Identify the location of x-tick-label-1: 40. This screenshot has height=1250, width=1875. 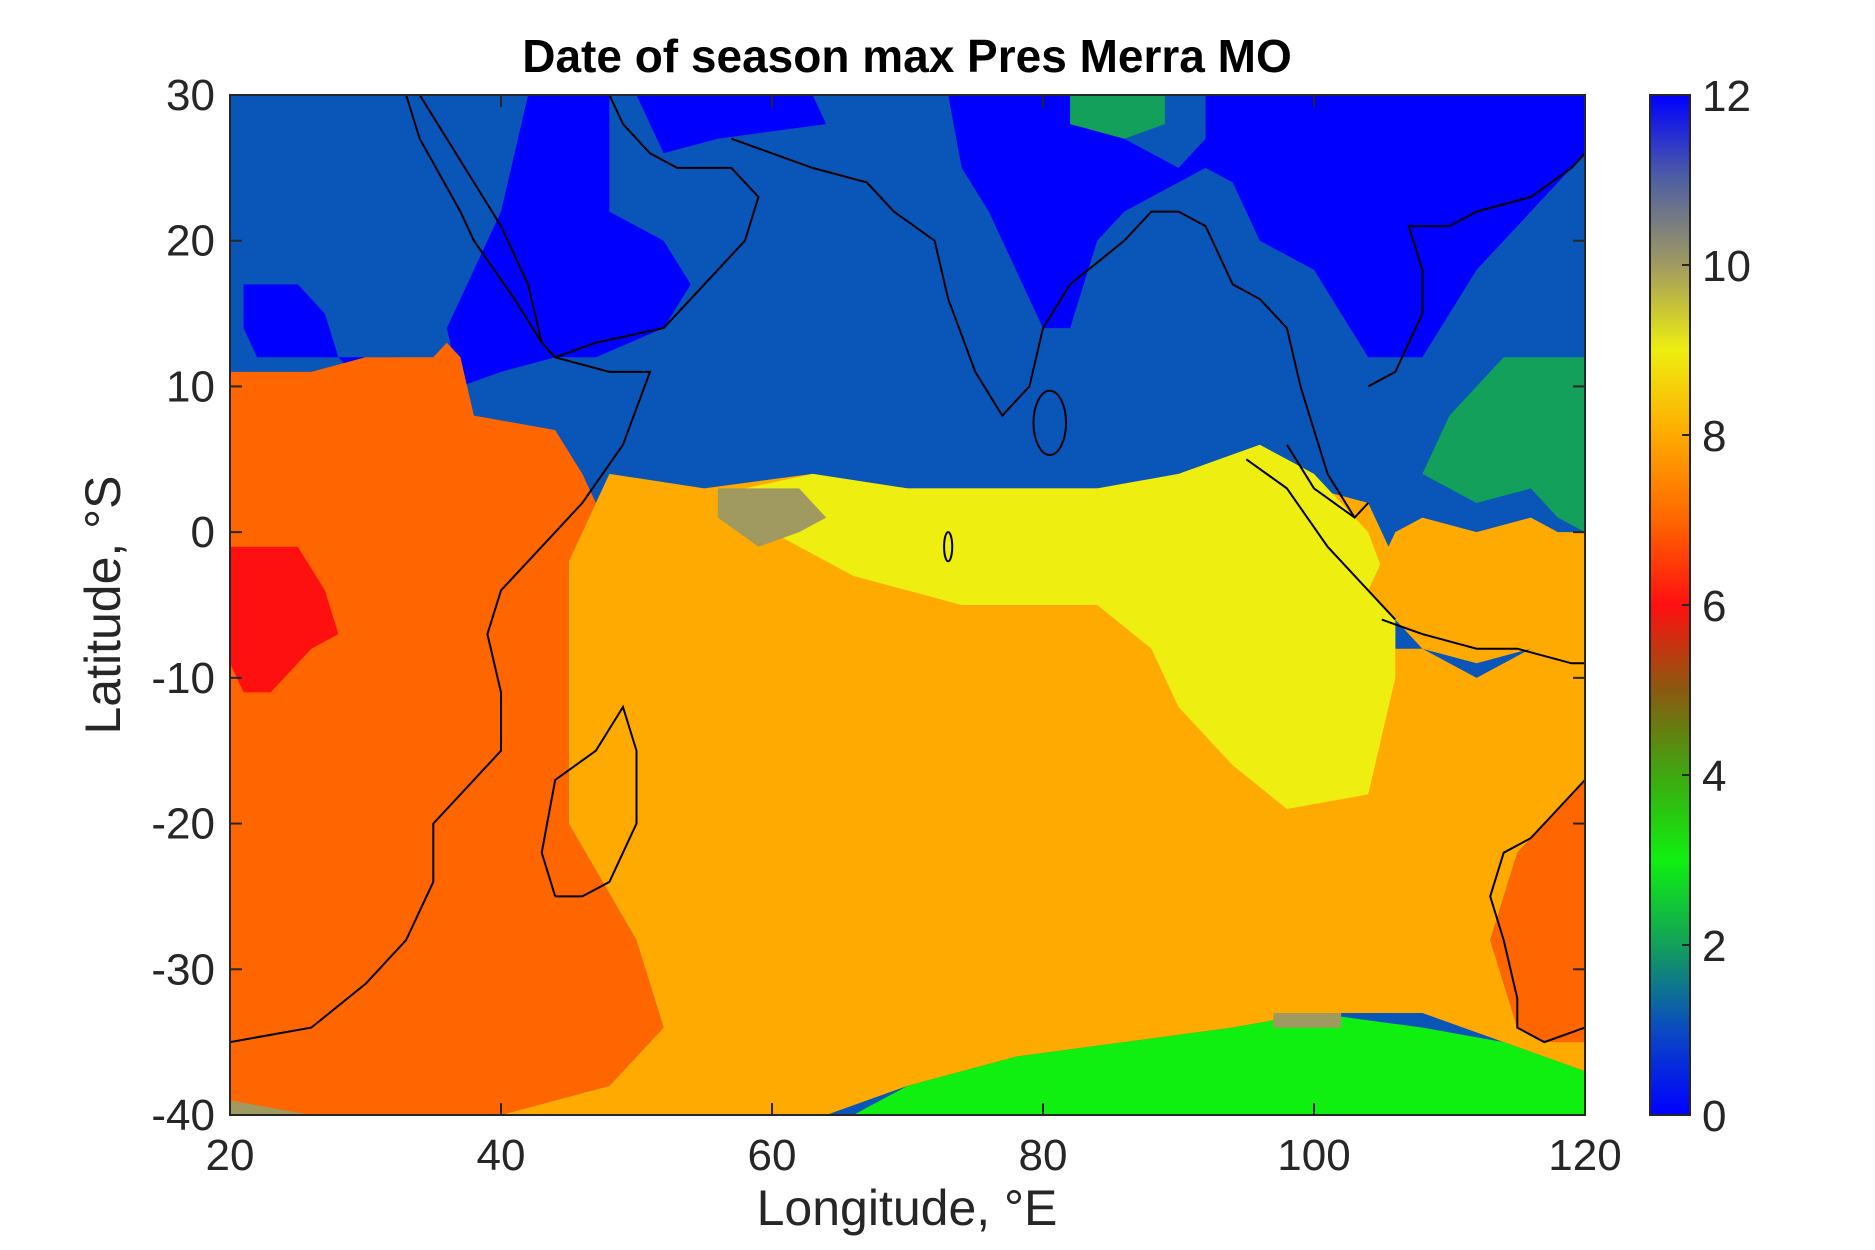
(501, 1155).